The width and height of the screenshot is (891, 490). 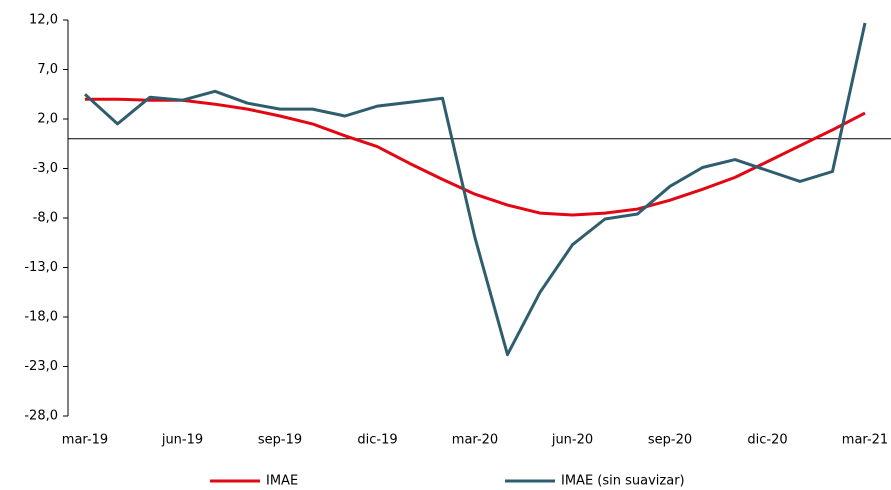 I want to click on y-tick-label: -8,0, so click(x=45, y=218).